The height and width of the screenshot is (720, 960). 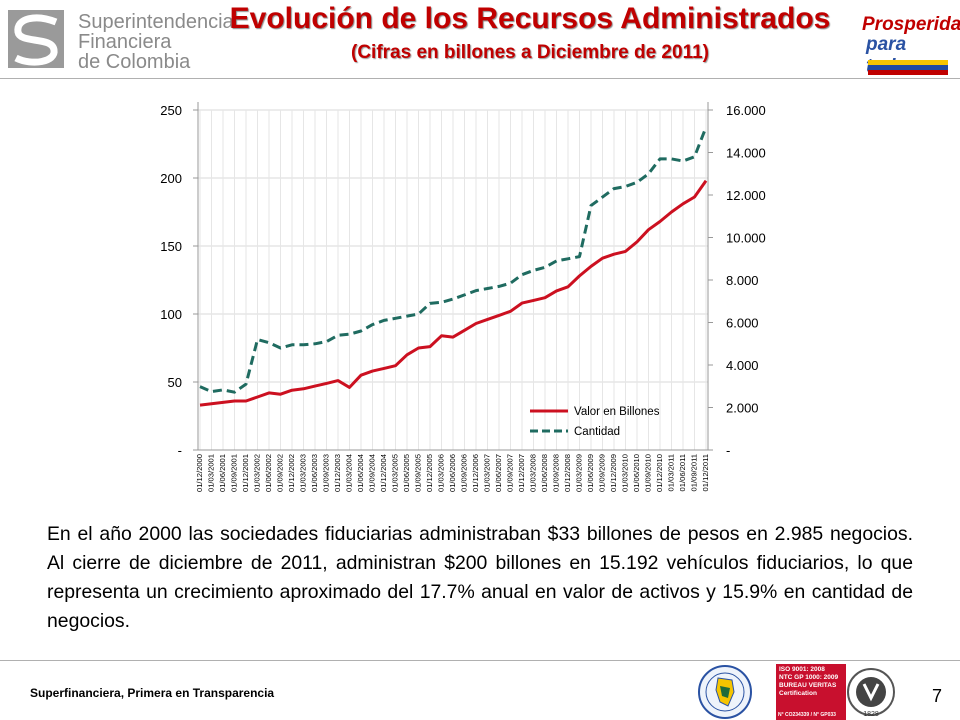 I want to click on x-tick-label: 01/06/2008, so click(x=544, y=473).